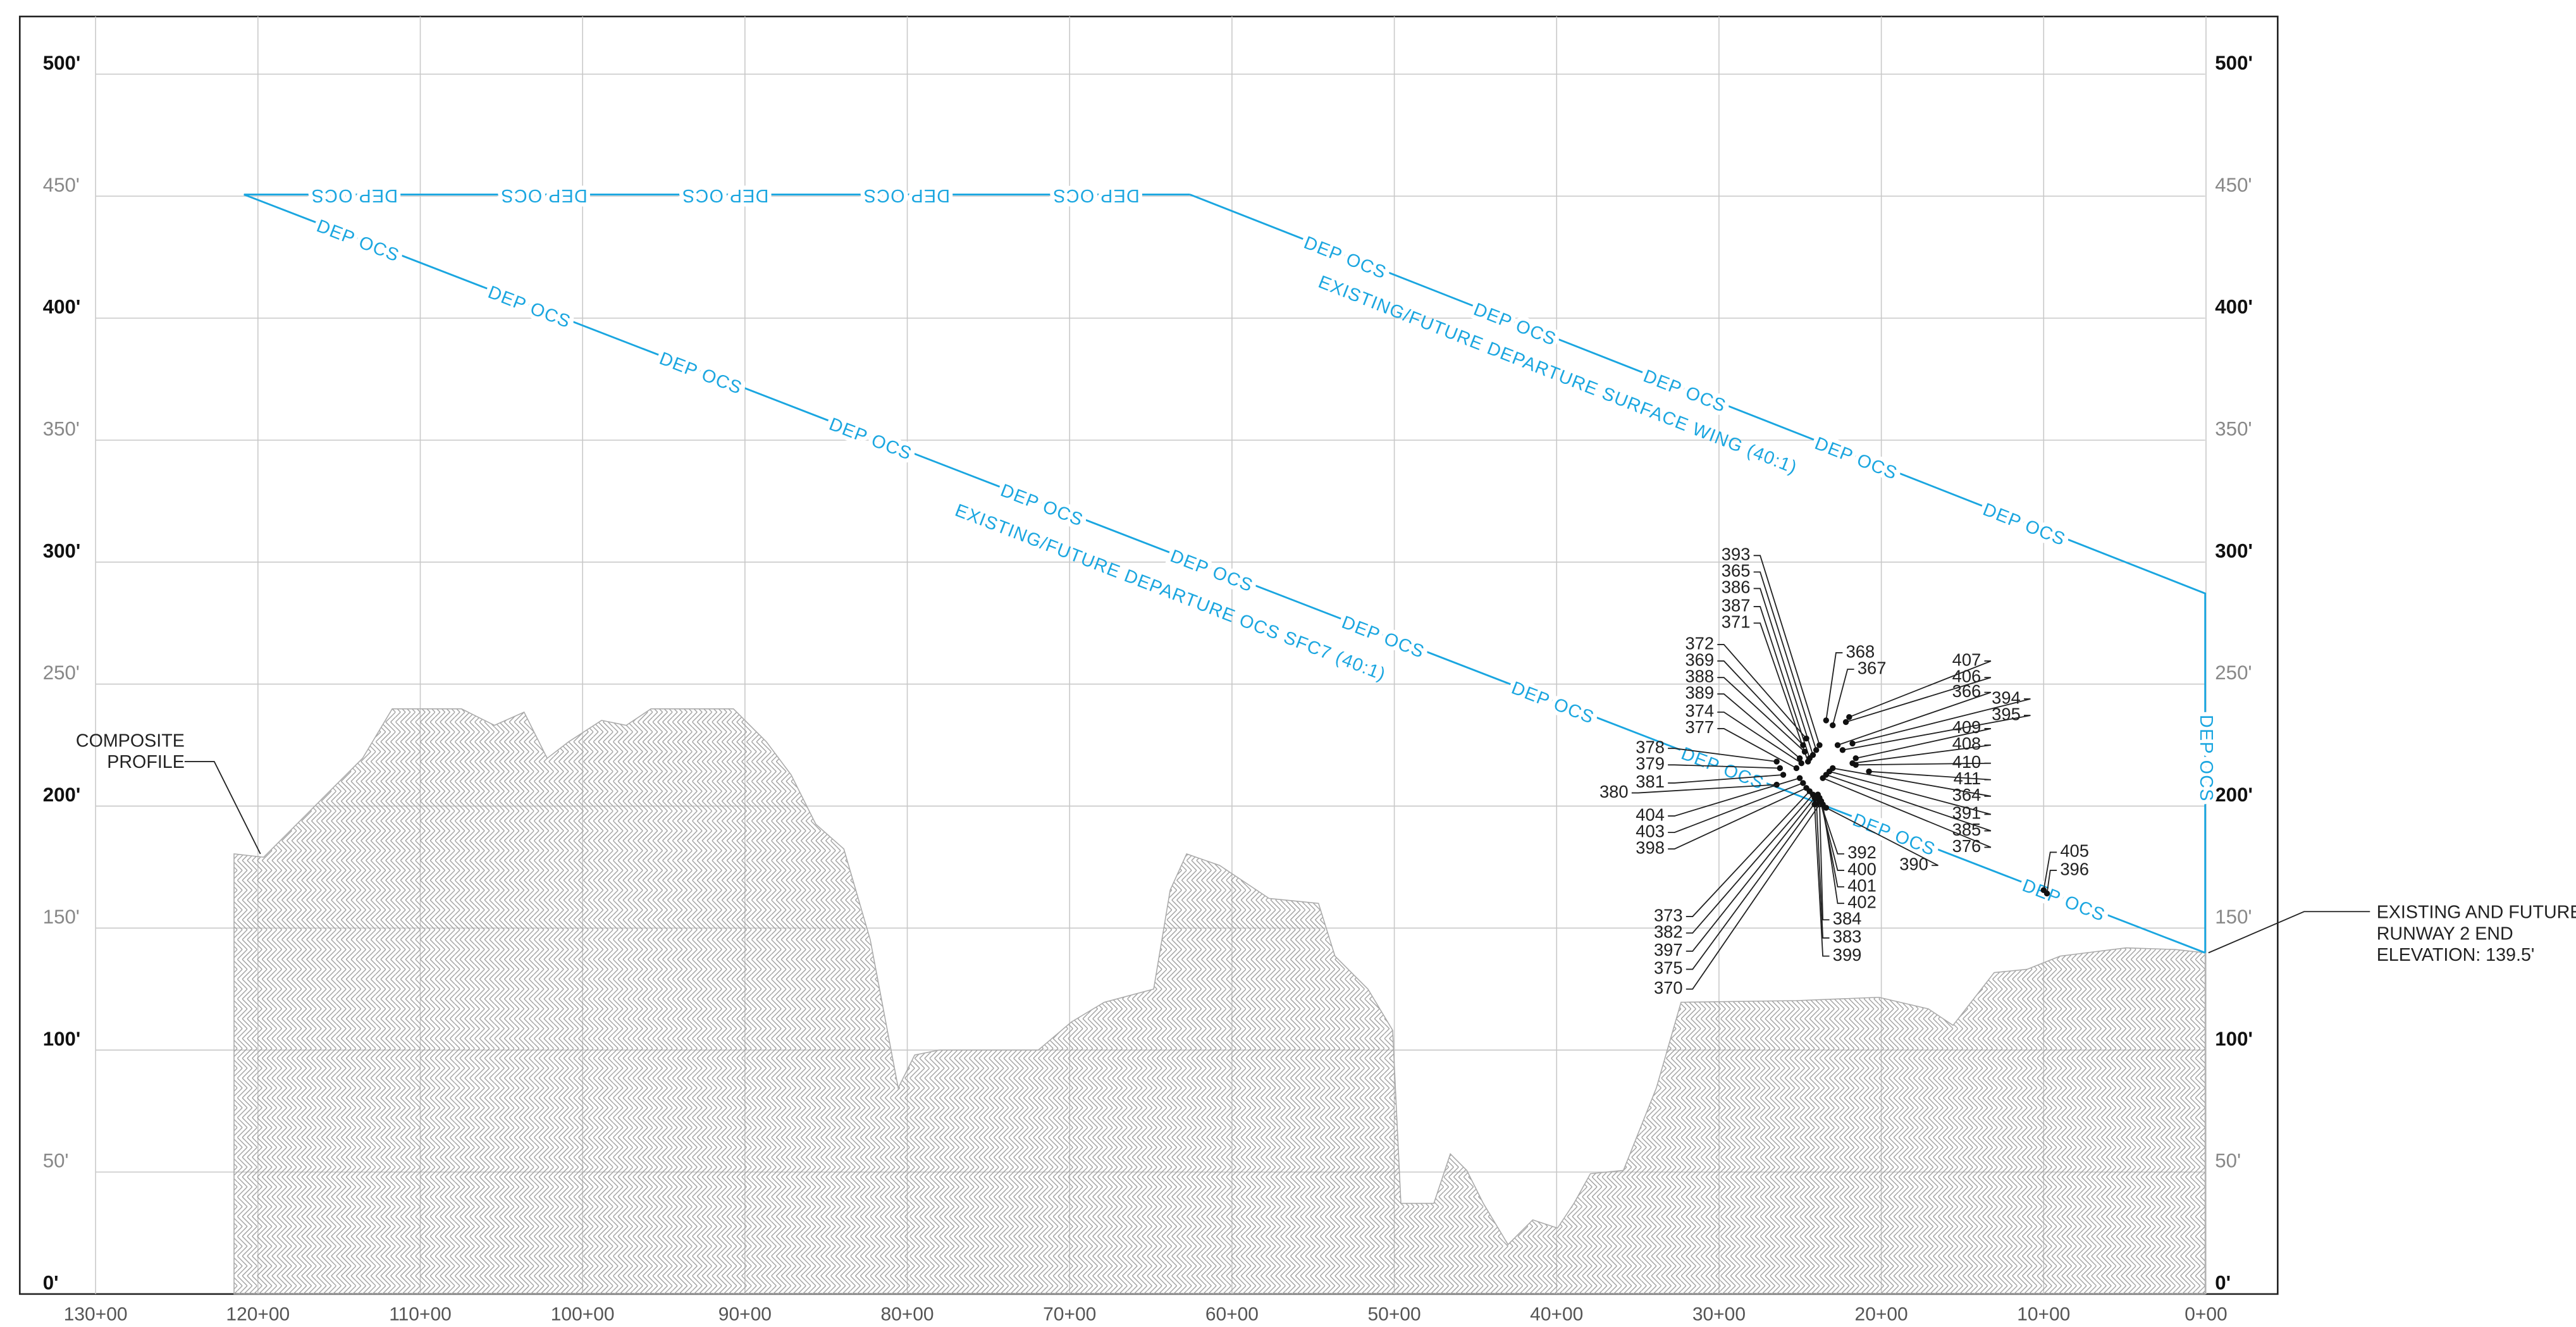 The width and height of the screenshot is (2576, 1327). What do you see at coordinates (1394, 1314) in the screenshot?
I see `station-label: 50+00` at bounding box center [1394, 1314].